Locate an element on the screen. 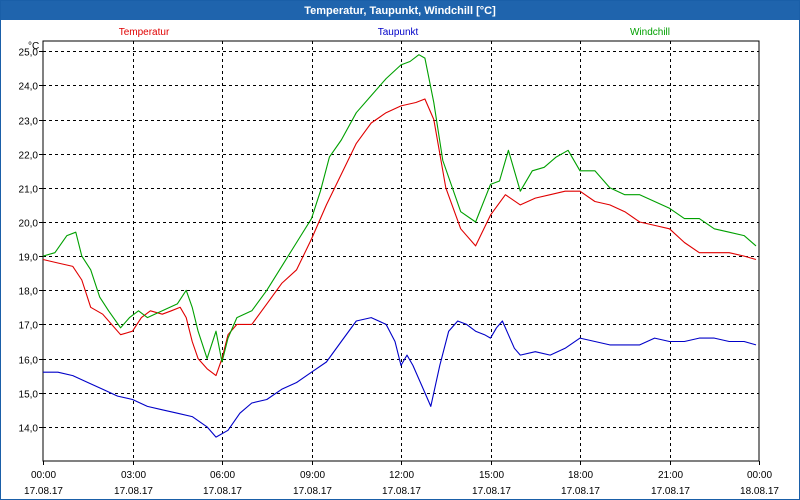  y-tick-label: 15,0 is located at coordinates (29, 395).